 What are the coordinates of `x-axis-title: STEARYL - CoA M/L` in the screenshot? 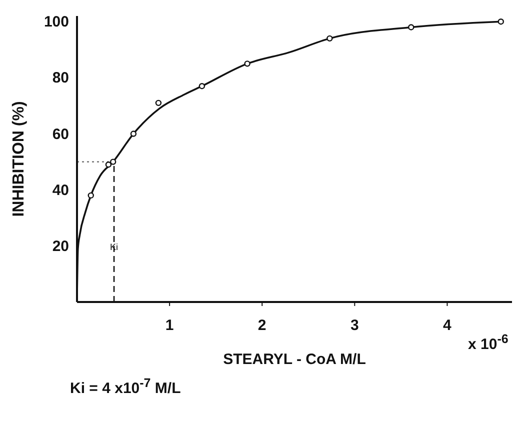 It's located at (294, 359).